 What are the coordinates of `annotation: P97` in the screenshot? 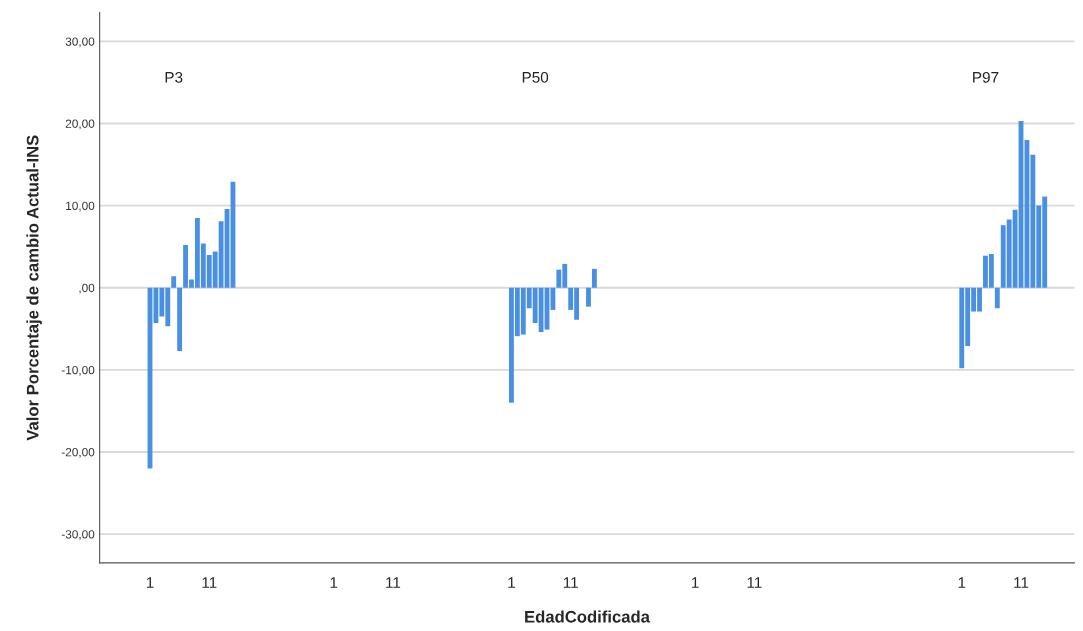 It's located at (986, 77).